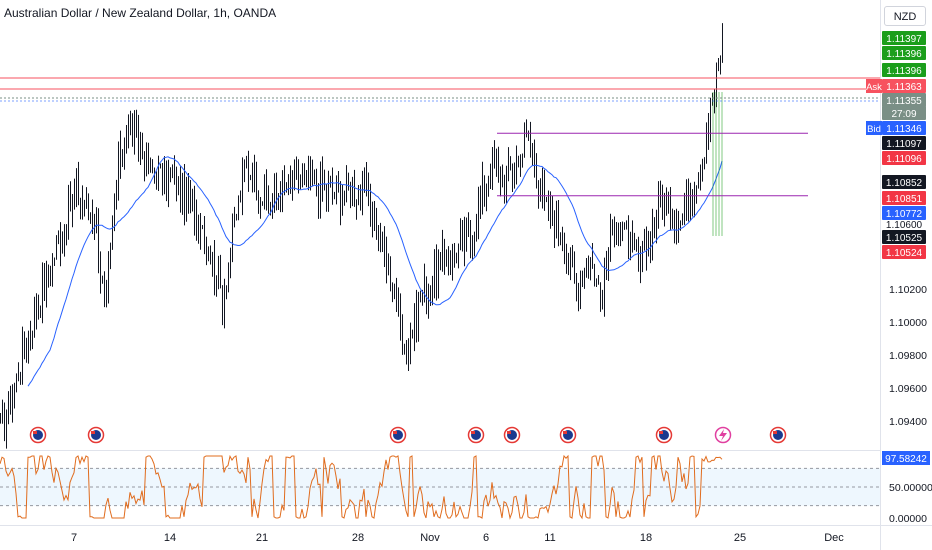 The image size is (932, 550). What do you see at coordinates (834, 538) in the screenshot?
I see `time-axis-label: Dec` at bounding box center [834, 538].